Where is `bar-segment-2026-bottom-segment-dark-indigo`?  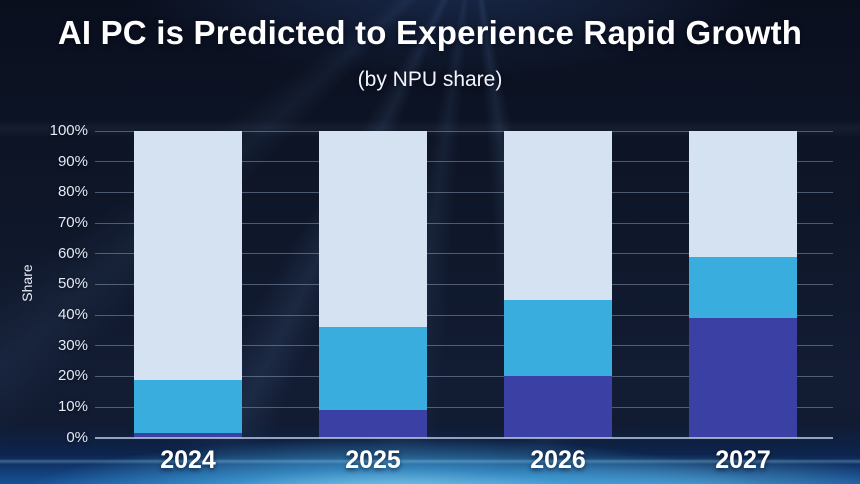 bar-segment-2026-bottom-segment-dark-indigo is located at coordinates (558, 407).